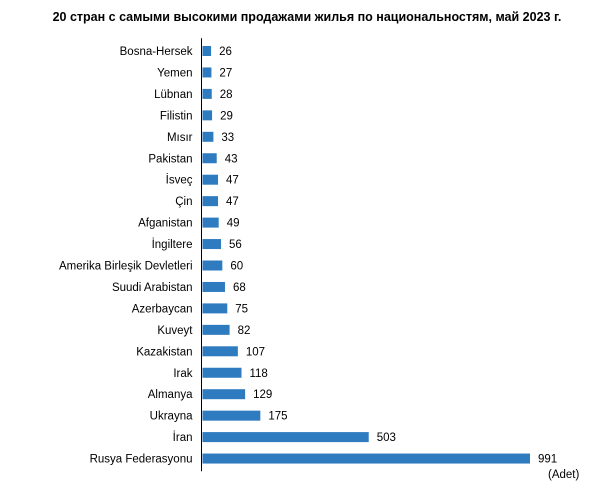 Image resolution: width=614 pixels, height=489 pixels. I want to click on bar-ukrayna, so click(231, 415).